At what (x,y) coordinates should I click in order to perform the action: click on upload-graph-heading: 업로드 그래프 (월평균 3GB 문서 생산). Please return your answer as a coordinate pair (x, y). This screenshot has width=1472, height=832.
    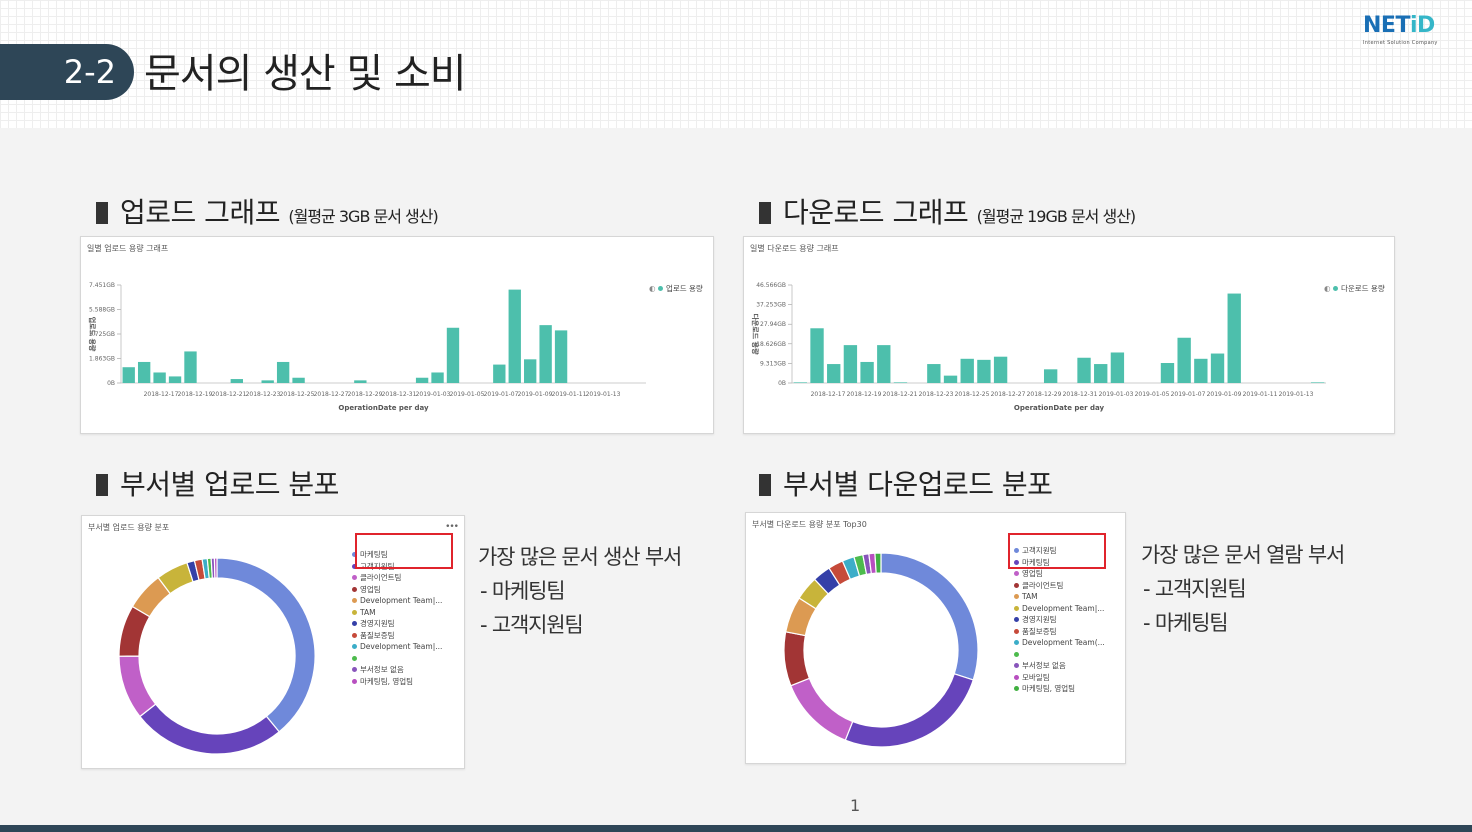
    Looking at the image, I should click on (267, 215).